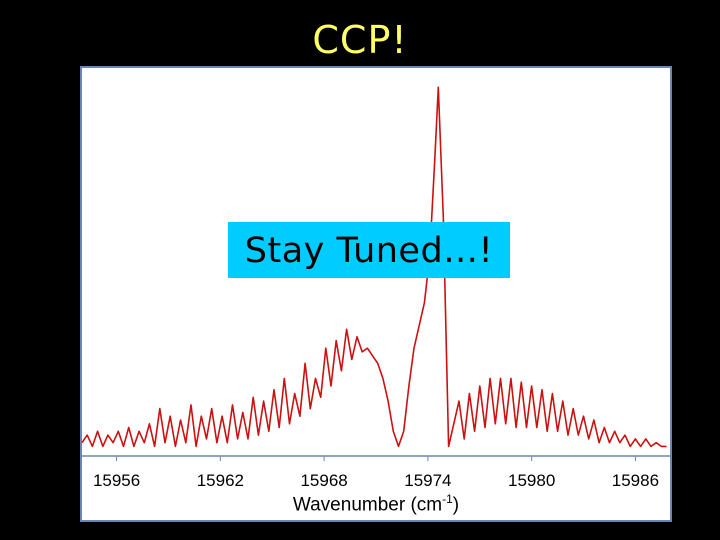 The height and width of the screenshot is (540, 720). What do you see at coordinates (531, 480) in the screenshot?
I see `x-tick-label: 15980` at bounding box center [531, 480].